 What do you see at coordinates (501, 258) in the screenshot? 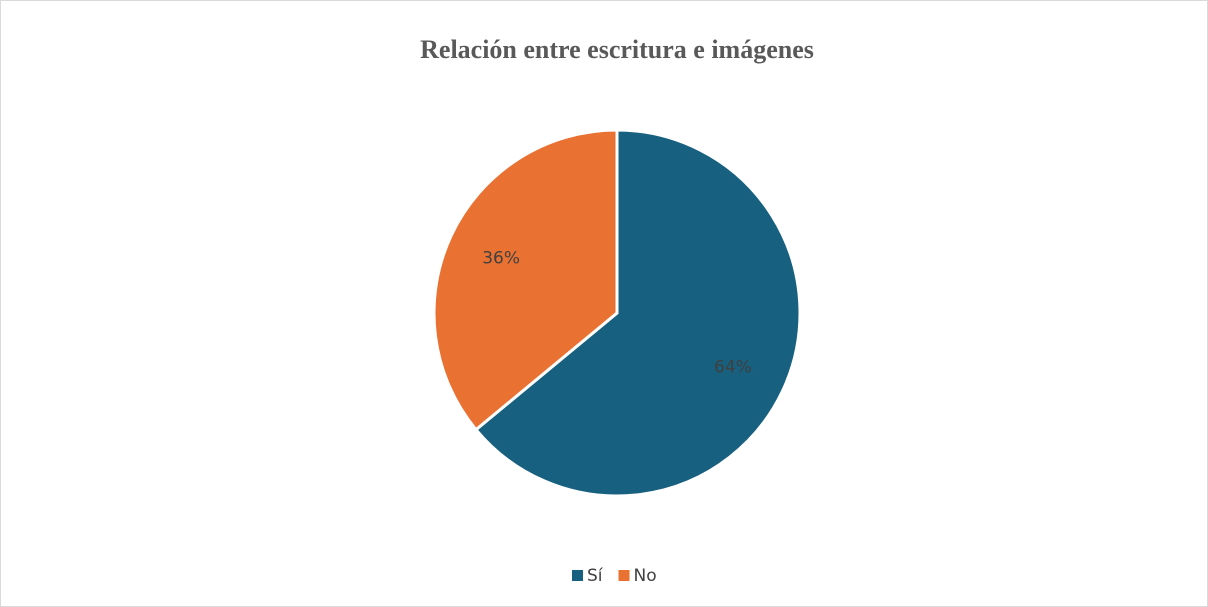
I see `data-label: 36%` at bounding box center [501, 258].